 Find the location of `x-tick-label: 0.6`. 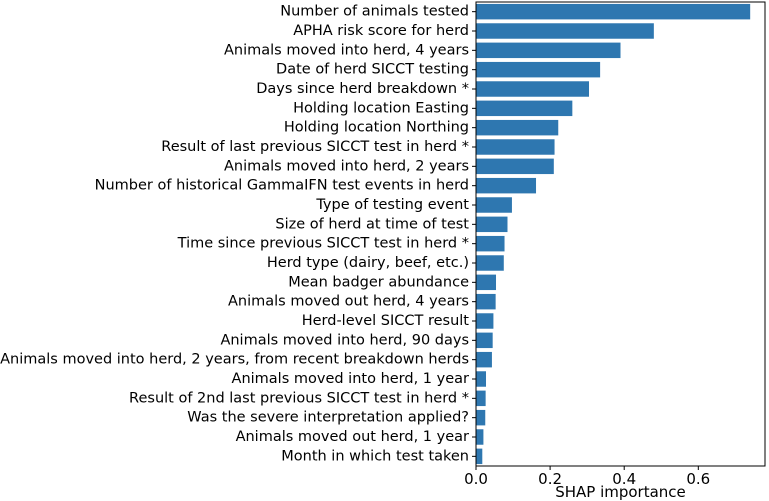

x-tick-label: 0.6 is located at coordinates (698, 479).